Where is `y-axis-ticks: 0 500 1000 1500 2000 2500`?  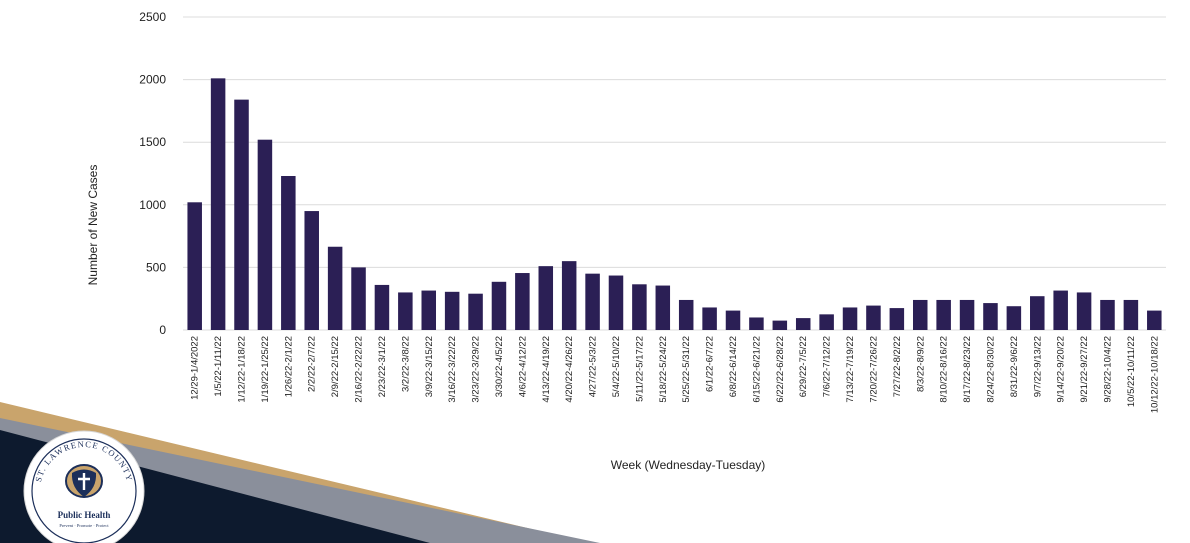
y-axis-ticks: 0 500 1000 1500 2000 2500 is located at coordinates (152, 173).